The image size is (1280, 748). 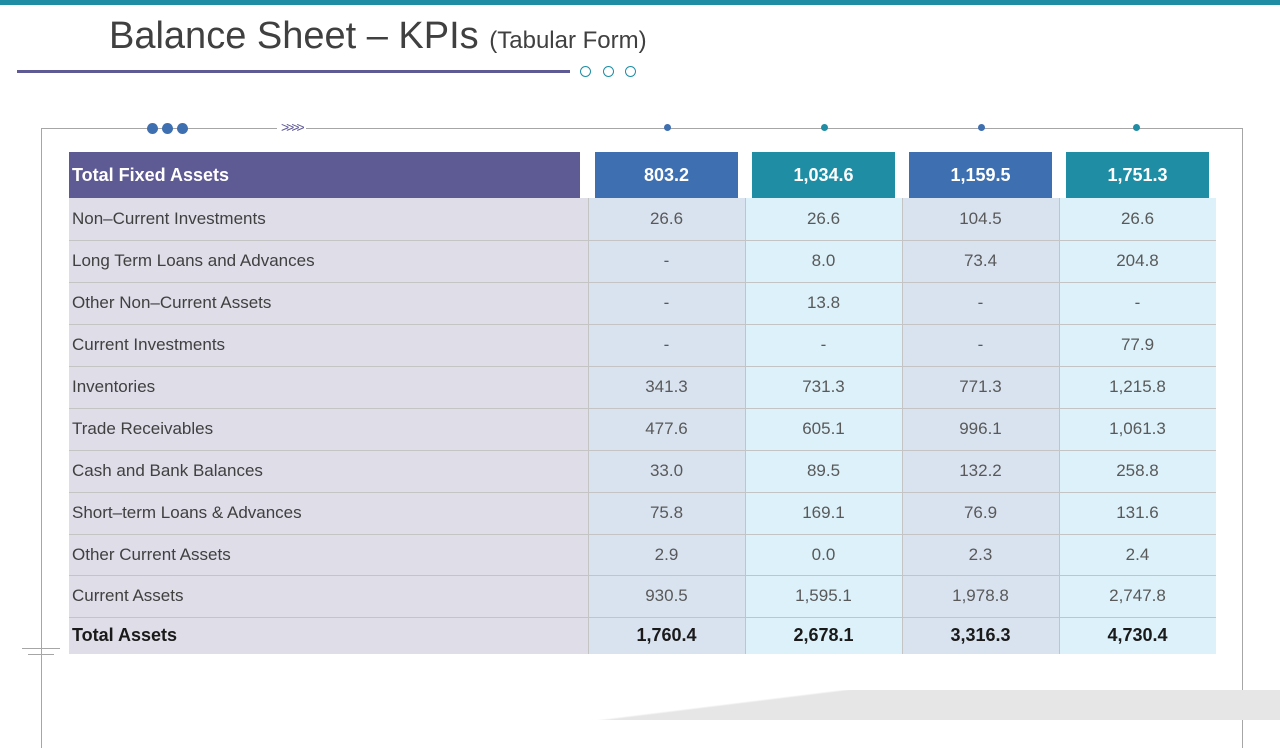 I want to click on row-value: 731.3, so click(x=823, y=386).